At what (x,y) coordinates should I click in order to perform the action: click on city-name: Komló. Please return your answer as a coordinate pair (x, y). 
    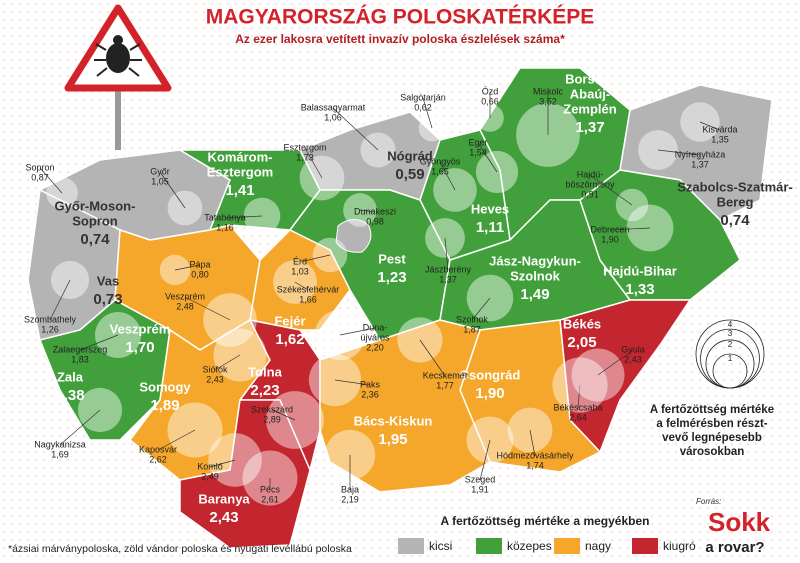
    Looking at the image, I should click on (210, 466).